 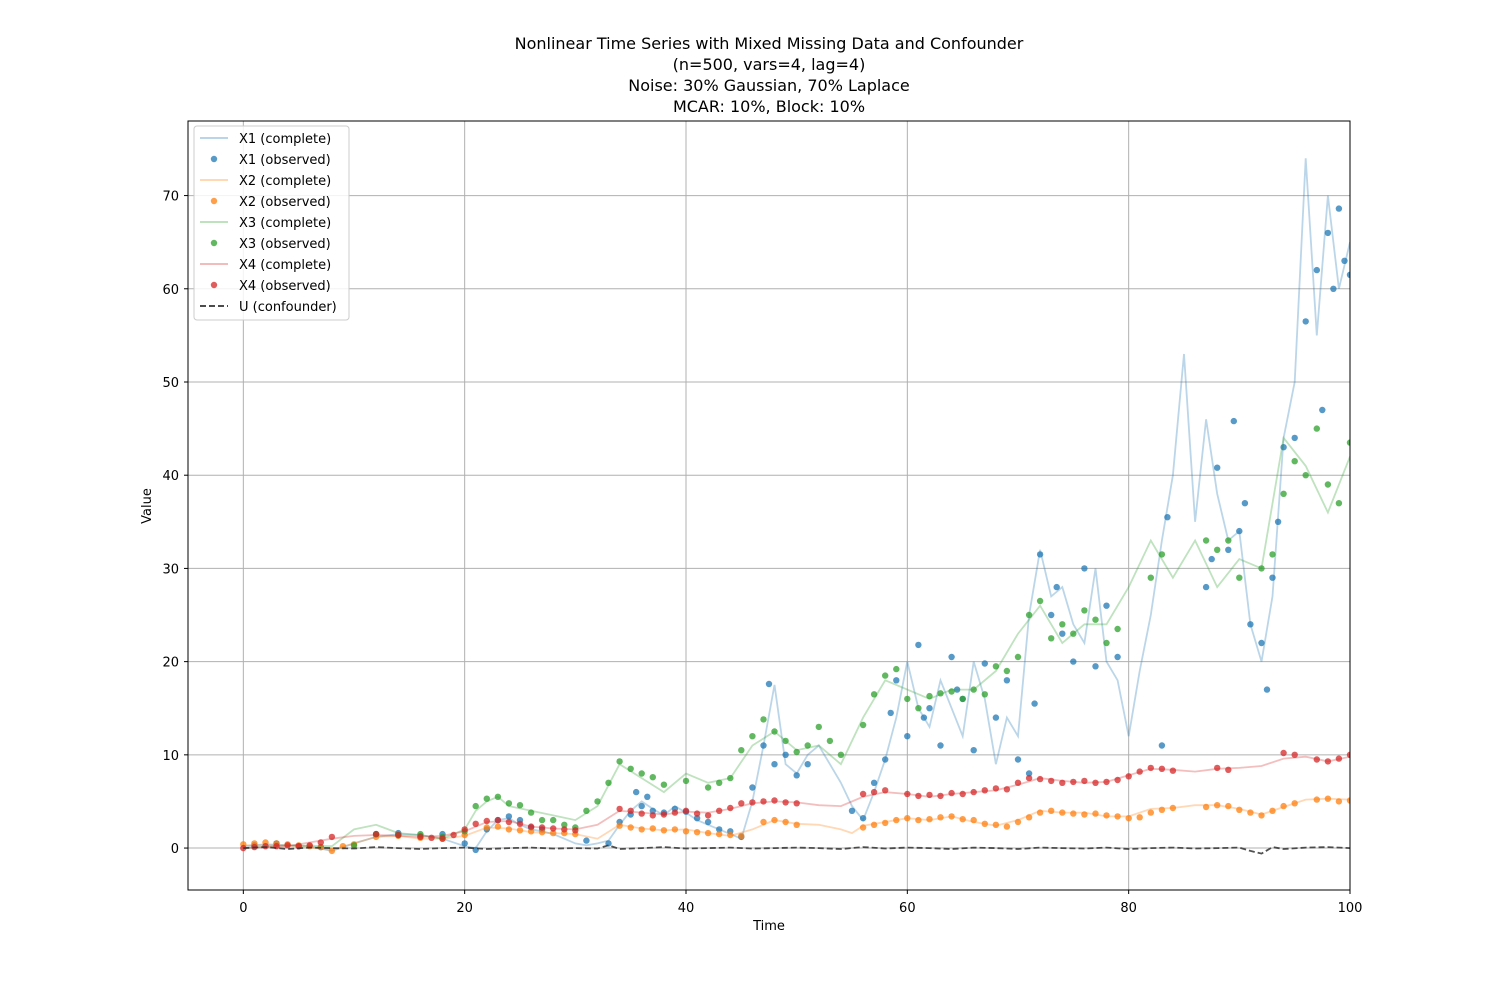 I want to click on x-tick-label: 80, so click(x=1128, y=908).